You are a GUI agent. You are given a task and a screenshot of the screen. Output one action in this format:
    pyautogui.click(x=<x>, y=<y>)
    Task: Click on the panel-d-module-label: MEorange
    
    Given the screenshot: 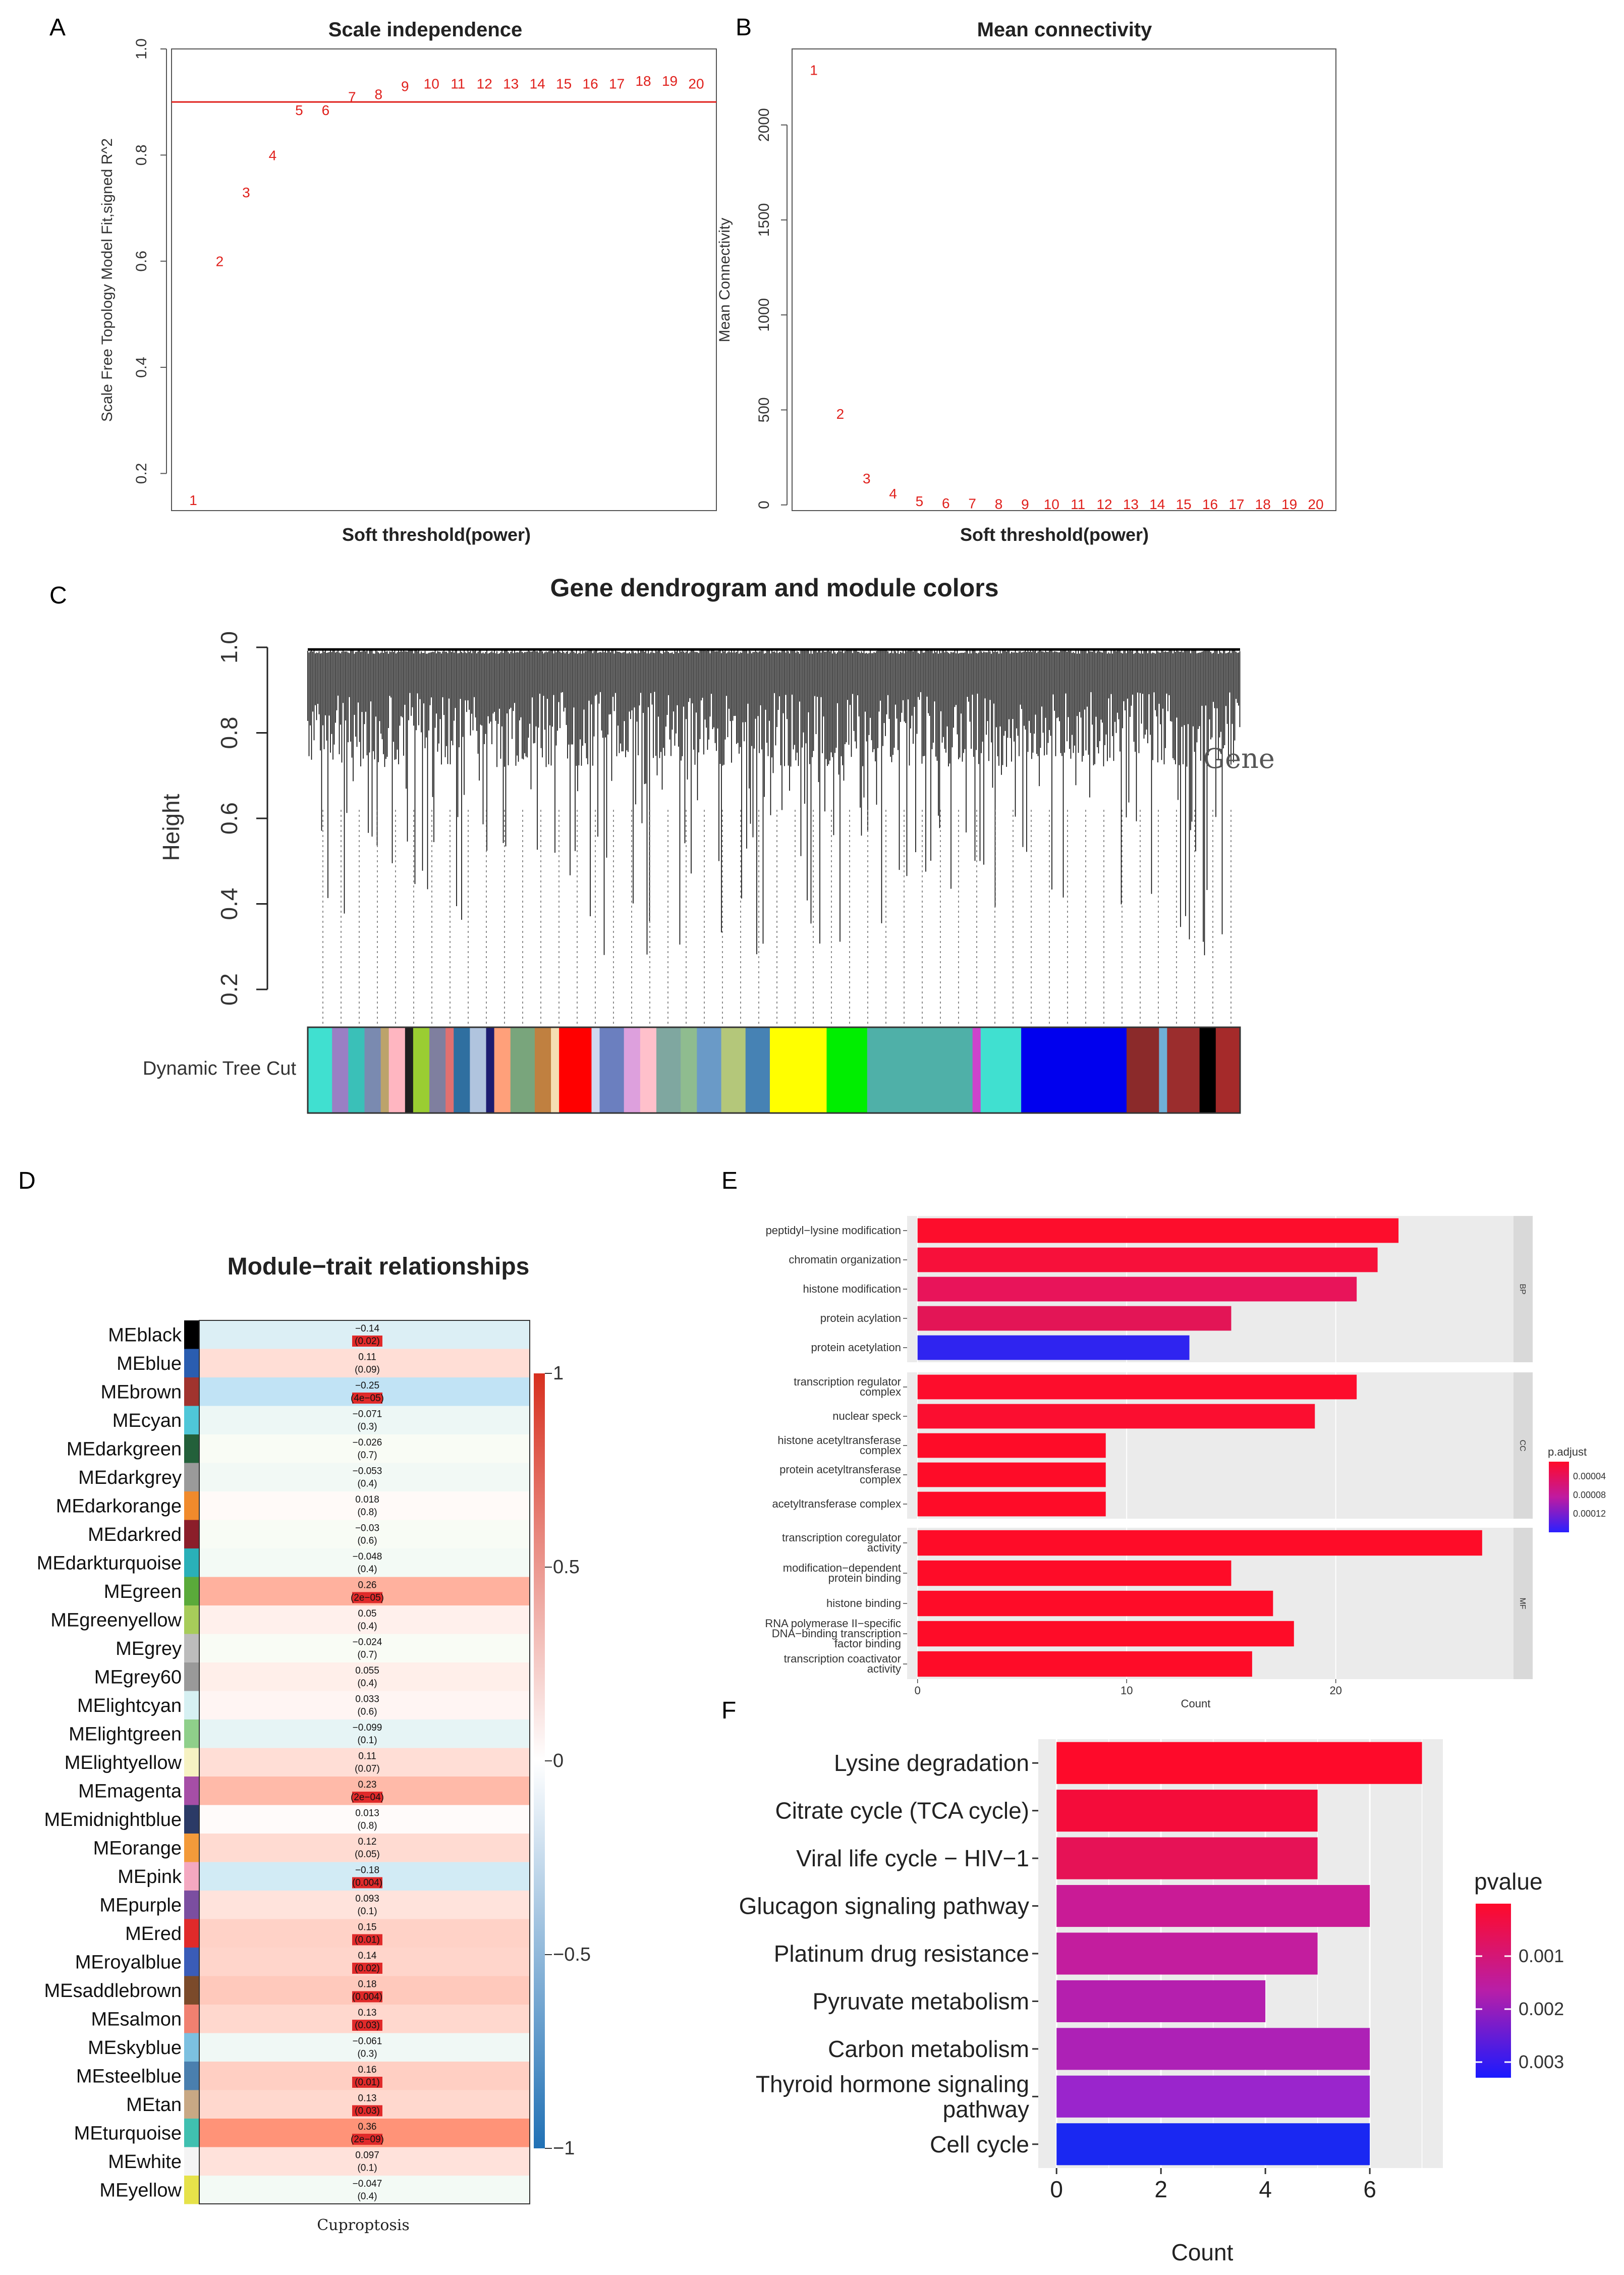 What is the action you would take?
    pyautogui.click(x=137, y=1849)
    